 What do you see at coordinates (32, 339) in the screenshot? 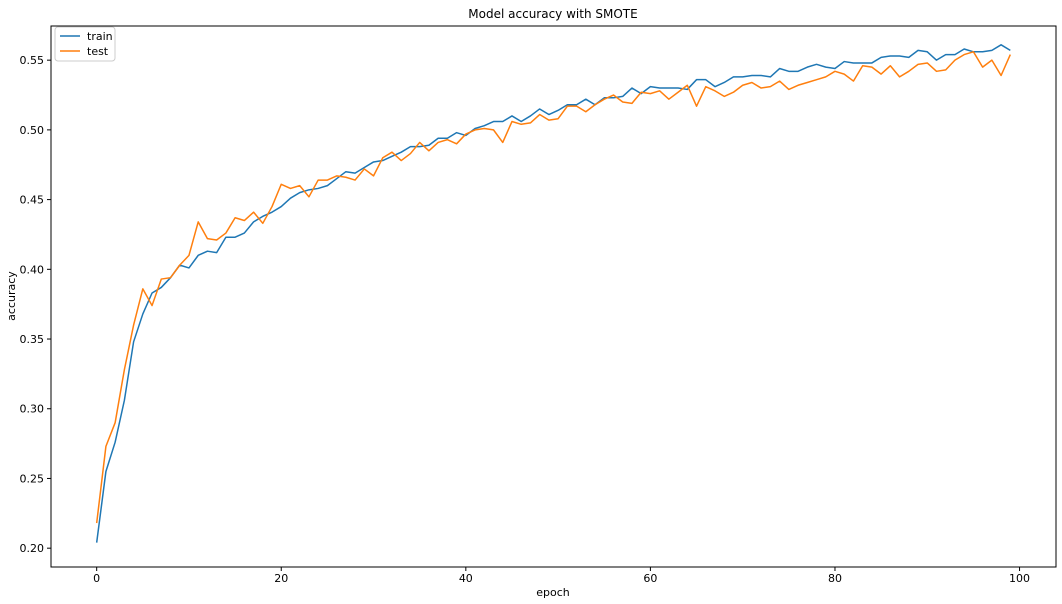
I see `y-tick-label: 0.35` at bounding box center [32, 339].